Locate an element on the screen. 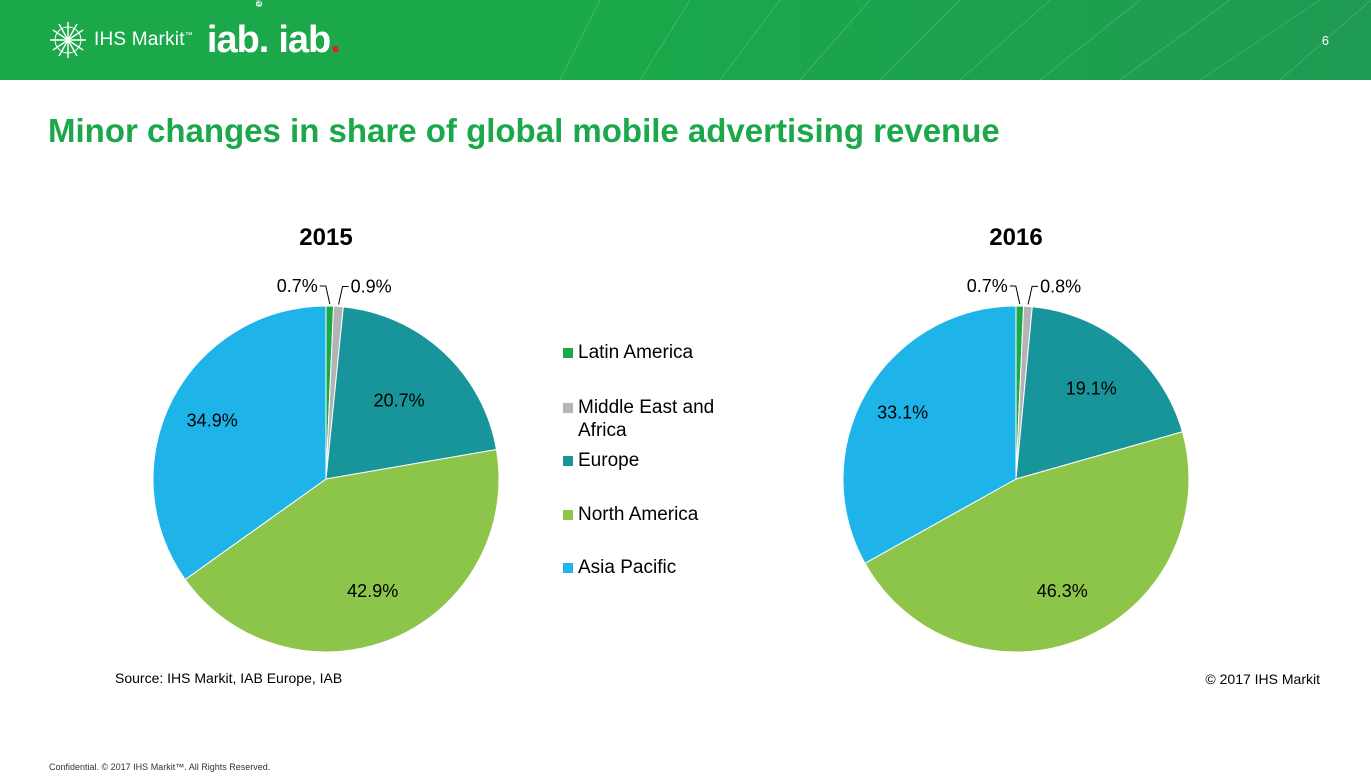 Image resolution: width=1371 pixels, height=780 pixels. pie-chart-2015: 2015 0.7% 0.9% 20.7% 42.9% 34.9% is located at coordinates (326, 438).